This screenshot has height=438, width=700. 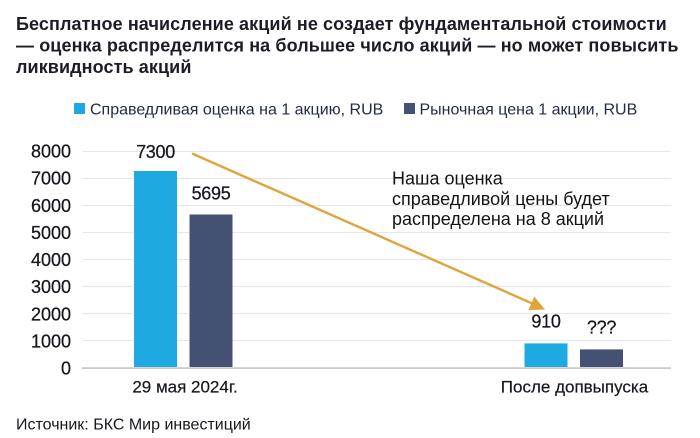 What do you see at coordinates (236, 110) in the screenshot?
I see `svg-text:Справедливая оценка на 1 акцию: Справедливая оценка на 1 акцию, RUB` at bounding box center [236, 110].